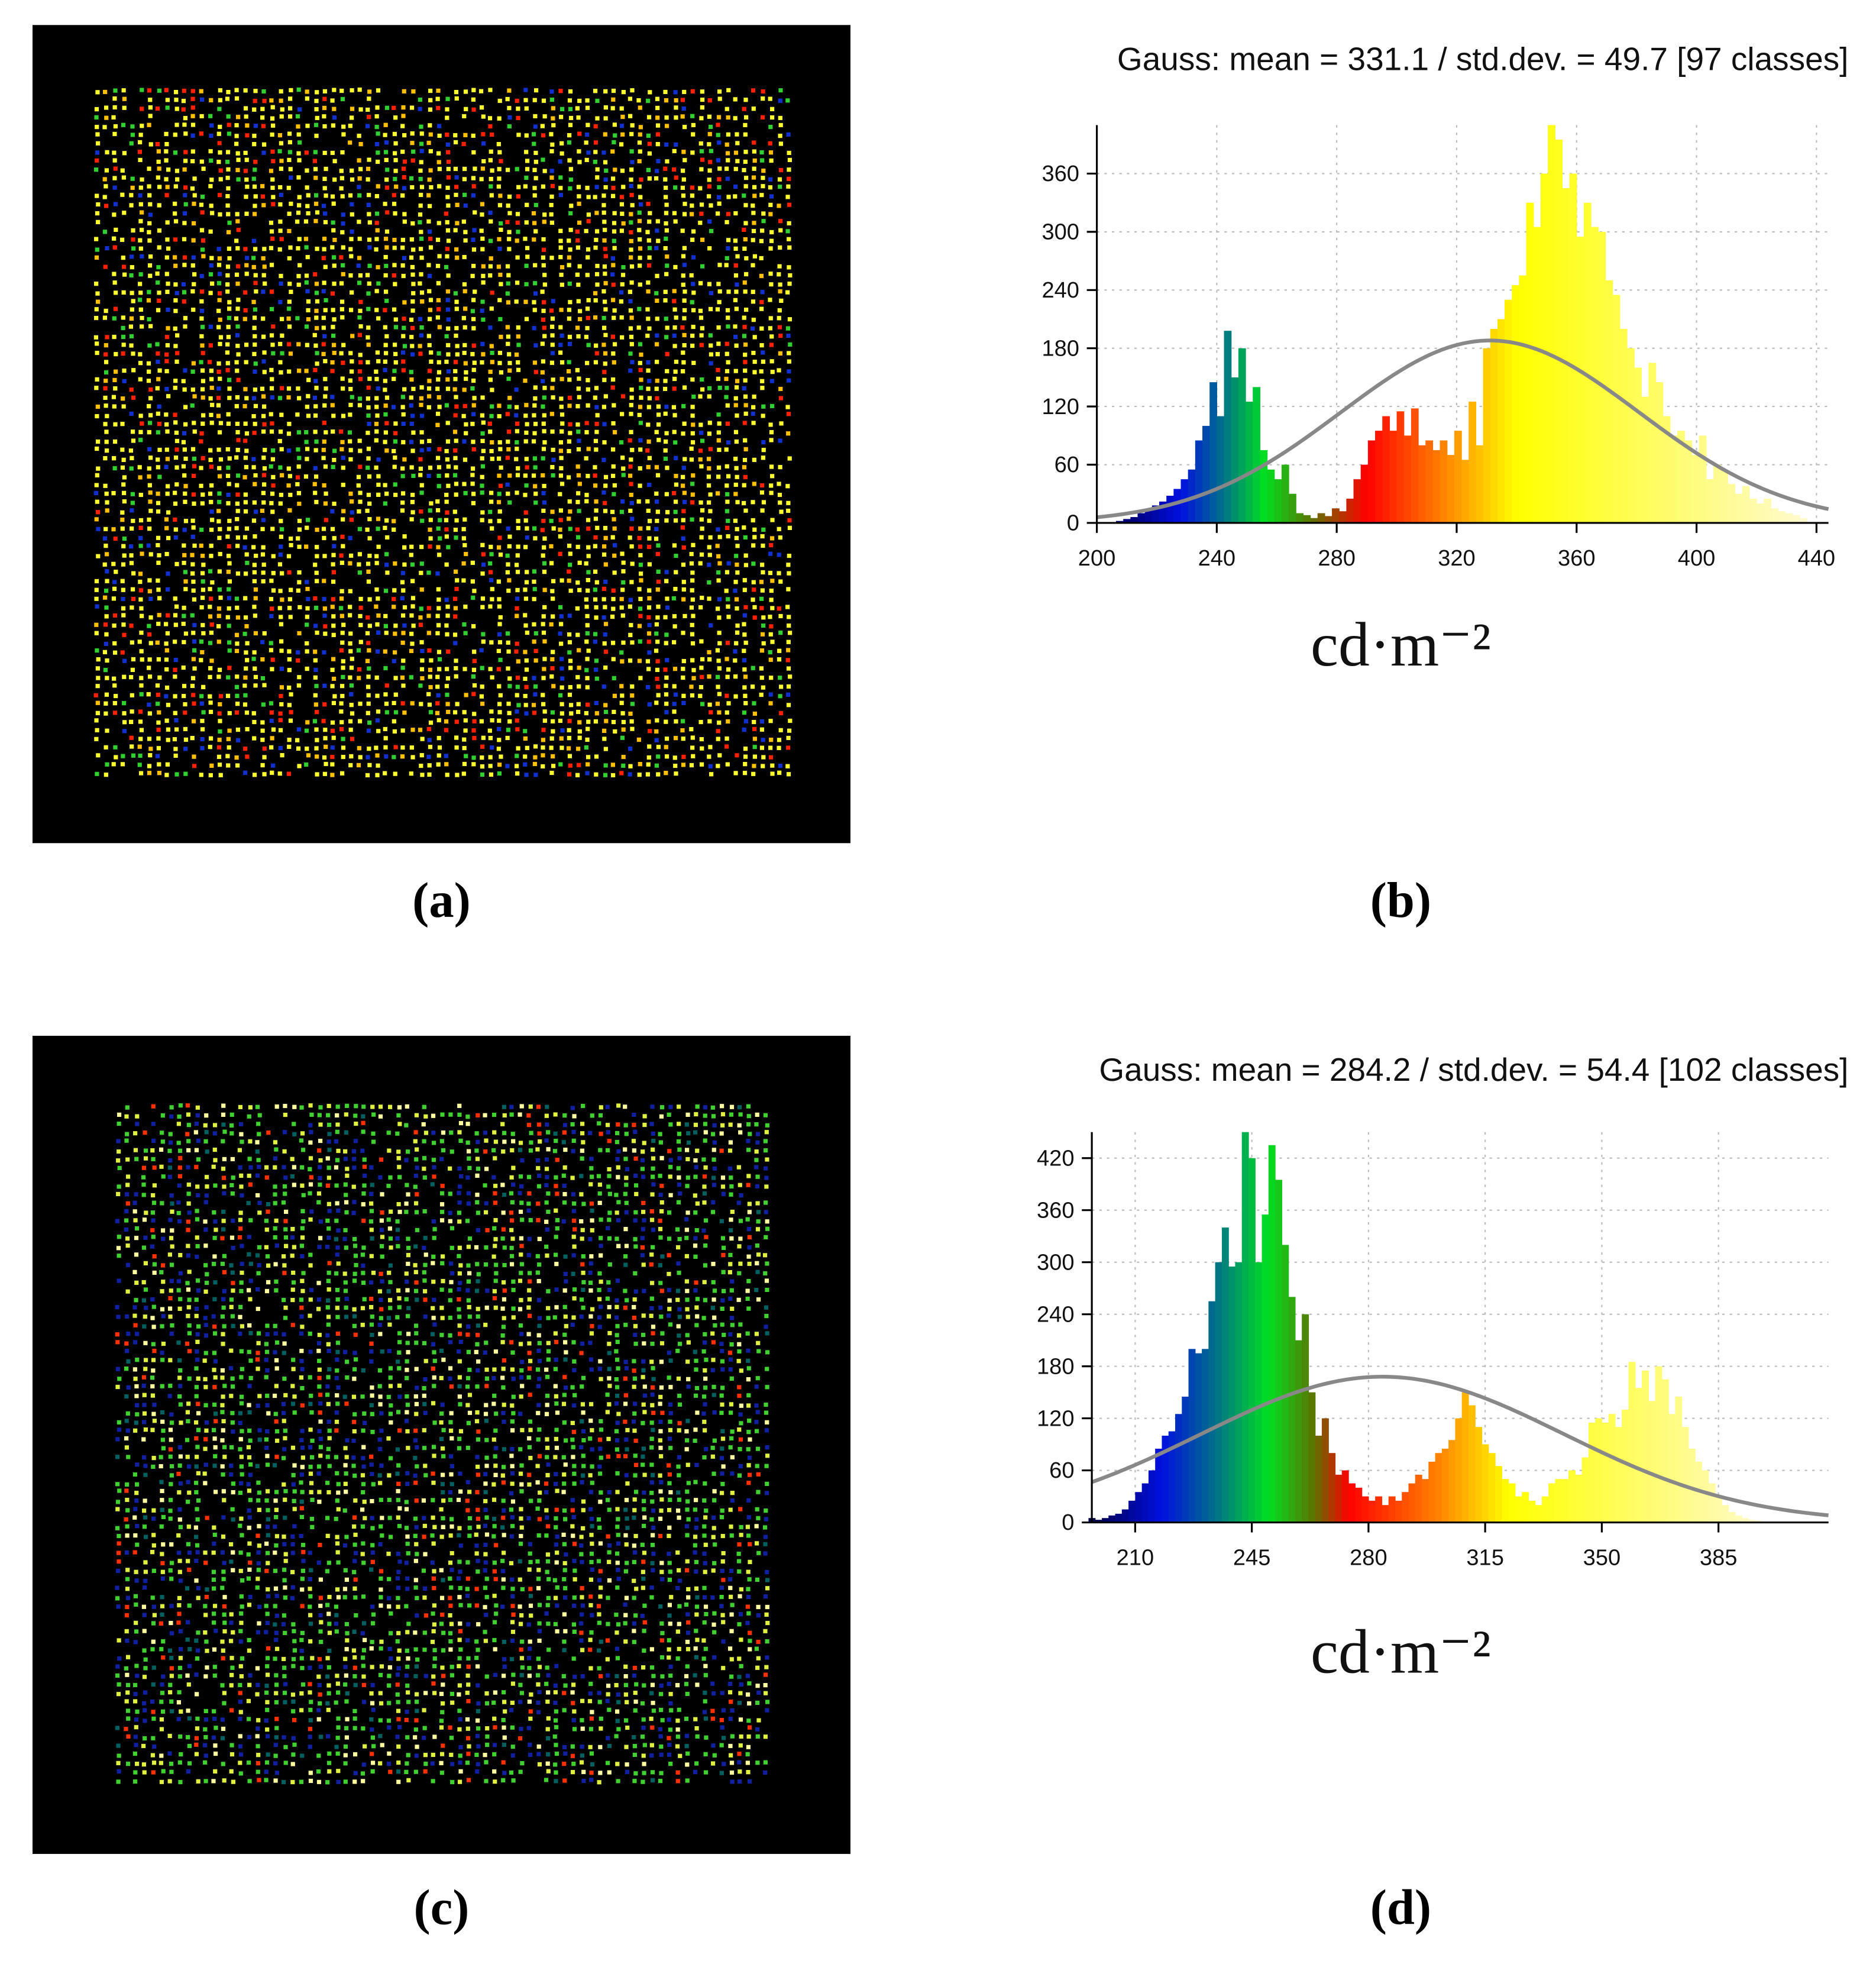 Image resolution: width=1876 pixels, height=1964 pixels. What do you see at coordinates (1217, 558) in the screenshot?
I see `x-tick-label: 240` at bounding box center [1217, 558].